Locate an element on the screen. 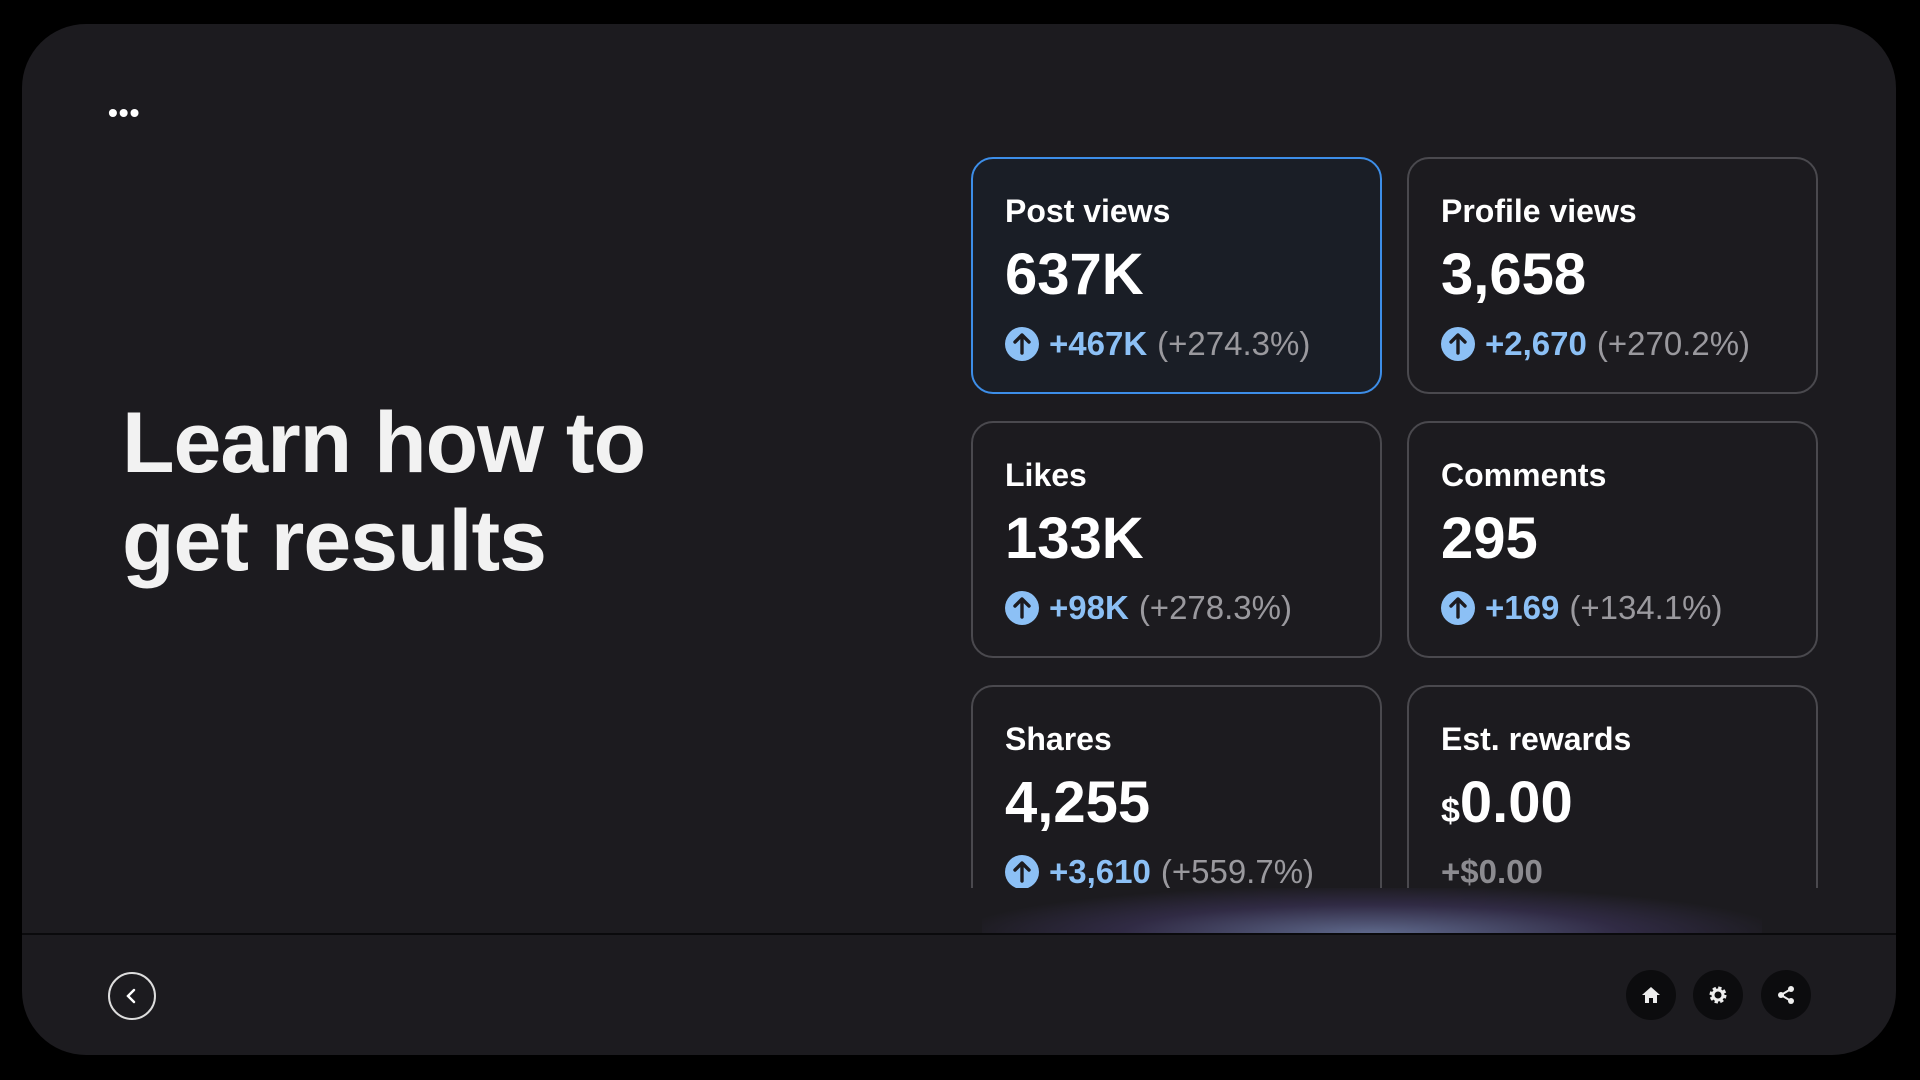  value: 3,658 is located at coordinates (1514, 274).